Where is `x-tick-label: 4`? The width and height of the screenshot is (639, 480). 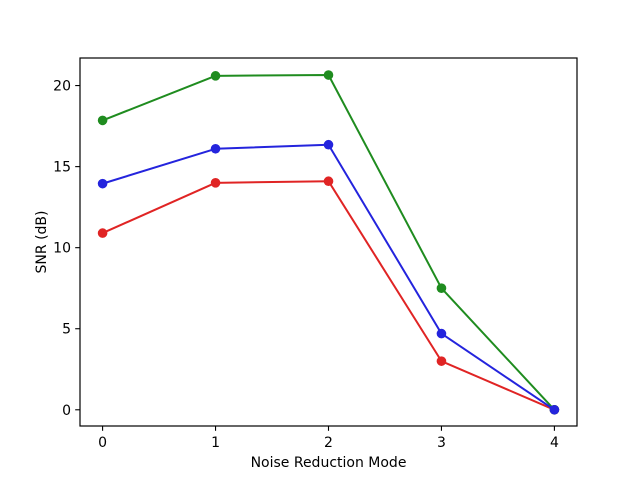
x-tick-label: 4 is located at coordinates (554, 443).